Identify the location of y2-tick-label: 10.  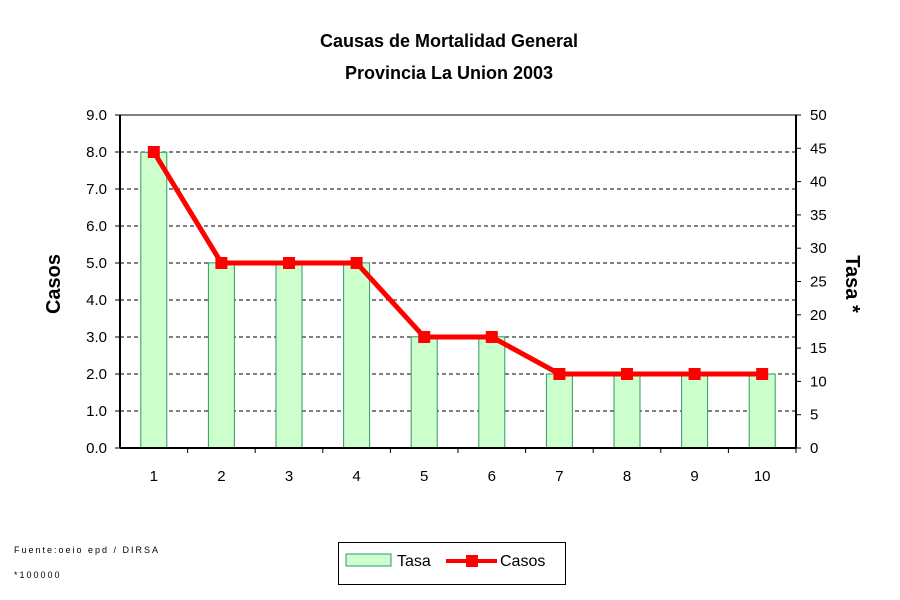
(818, 381).